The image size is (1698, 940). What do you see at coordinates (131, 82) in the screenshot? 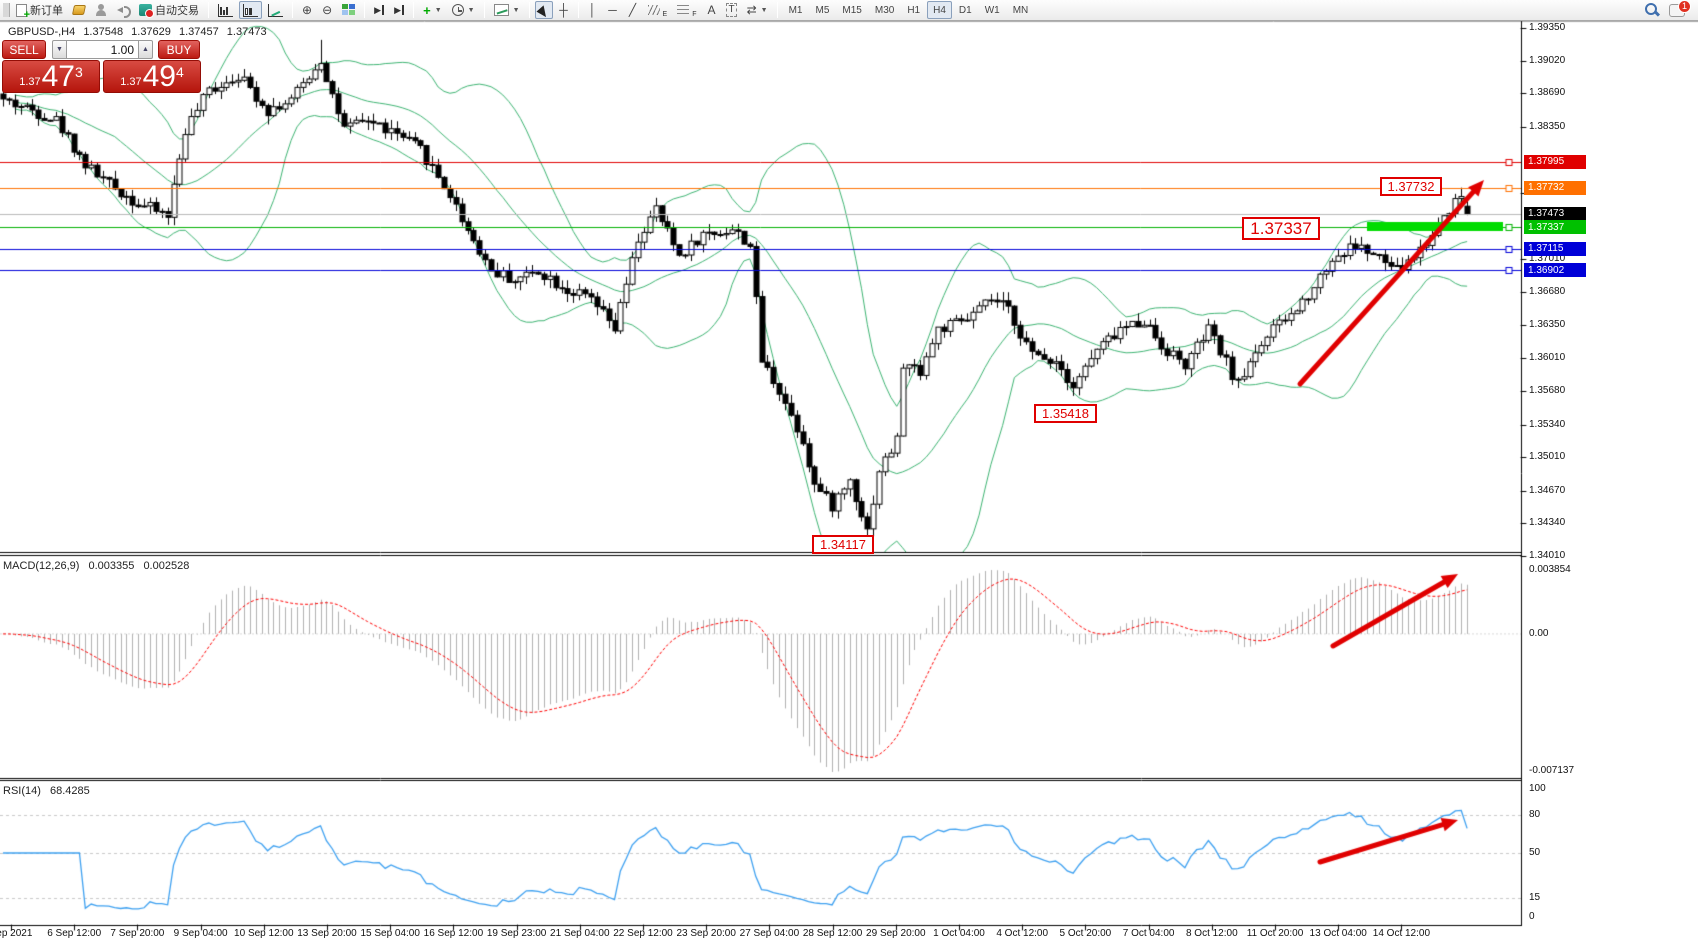
I see `buy-price-prefix: 1.37` at bounding box center [131, 82].